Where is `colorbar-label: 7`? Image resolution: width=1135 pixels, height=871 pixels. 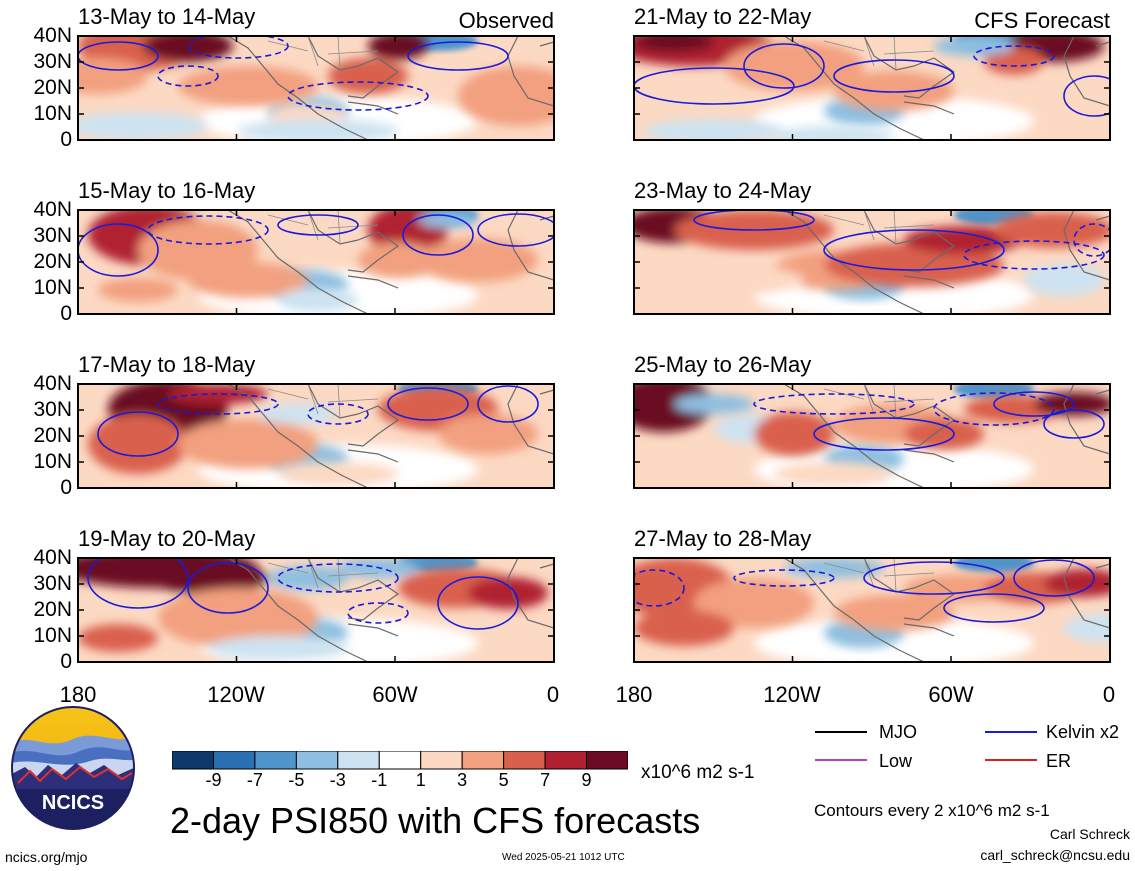 colorbar-label: 7 is located at coordinates (545, 780).